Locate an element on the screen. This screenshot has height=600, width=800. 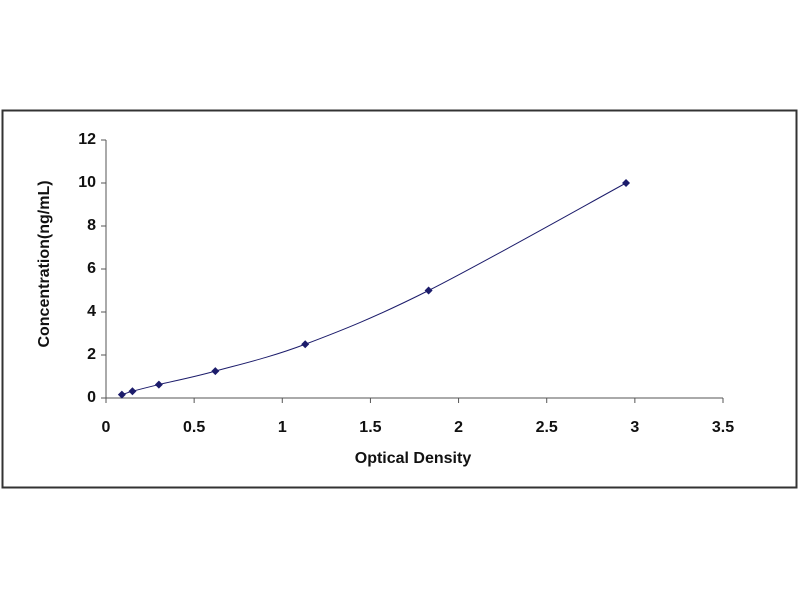
y-tick-label: 12 is located at coordinates (87, 139).